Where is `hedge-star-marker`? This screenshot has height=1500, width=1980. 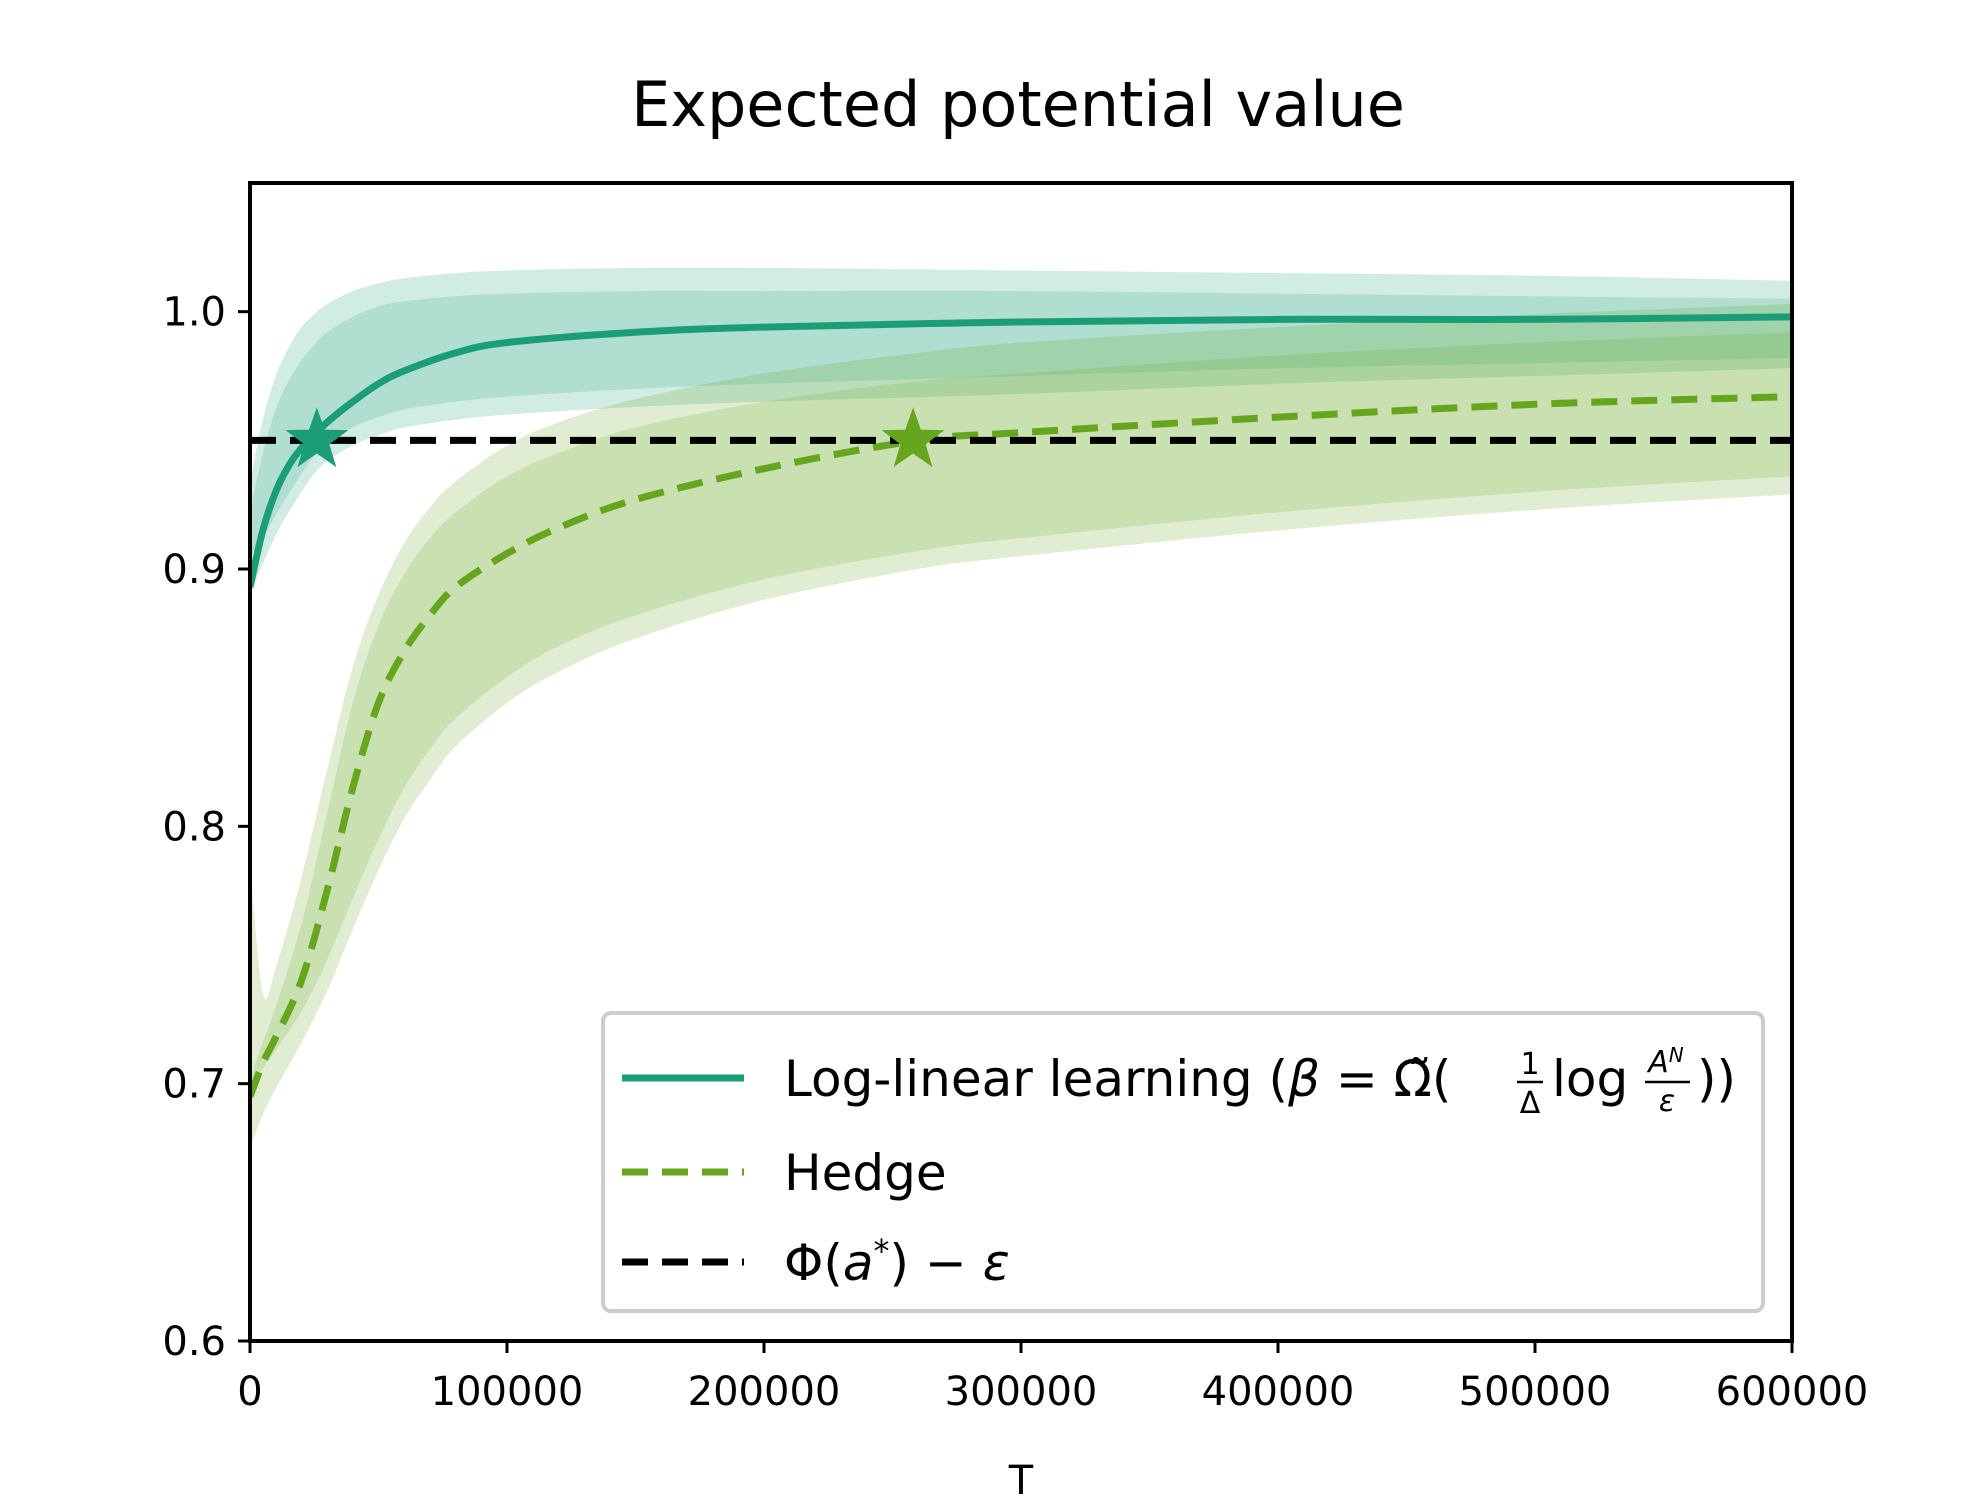 hedge-star-marker is located at coordinates (913, 437).